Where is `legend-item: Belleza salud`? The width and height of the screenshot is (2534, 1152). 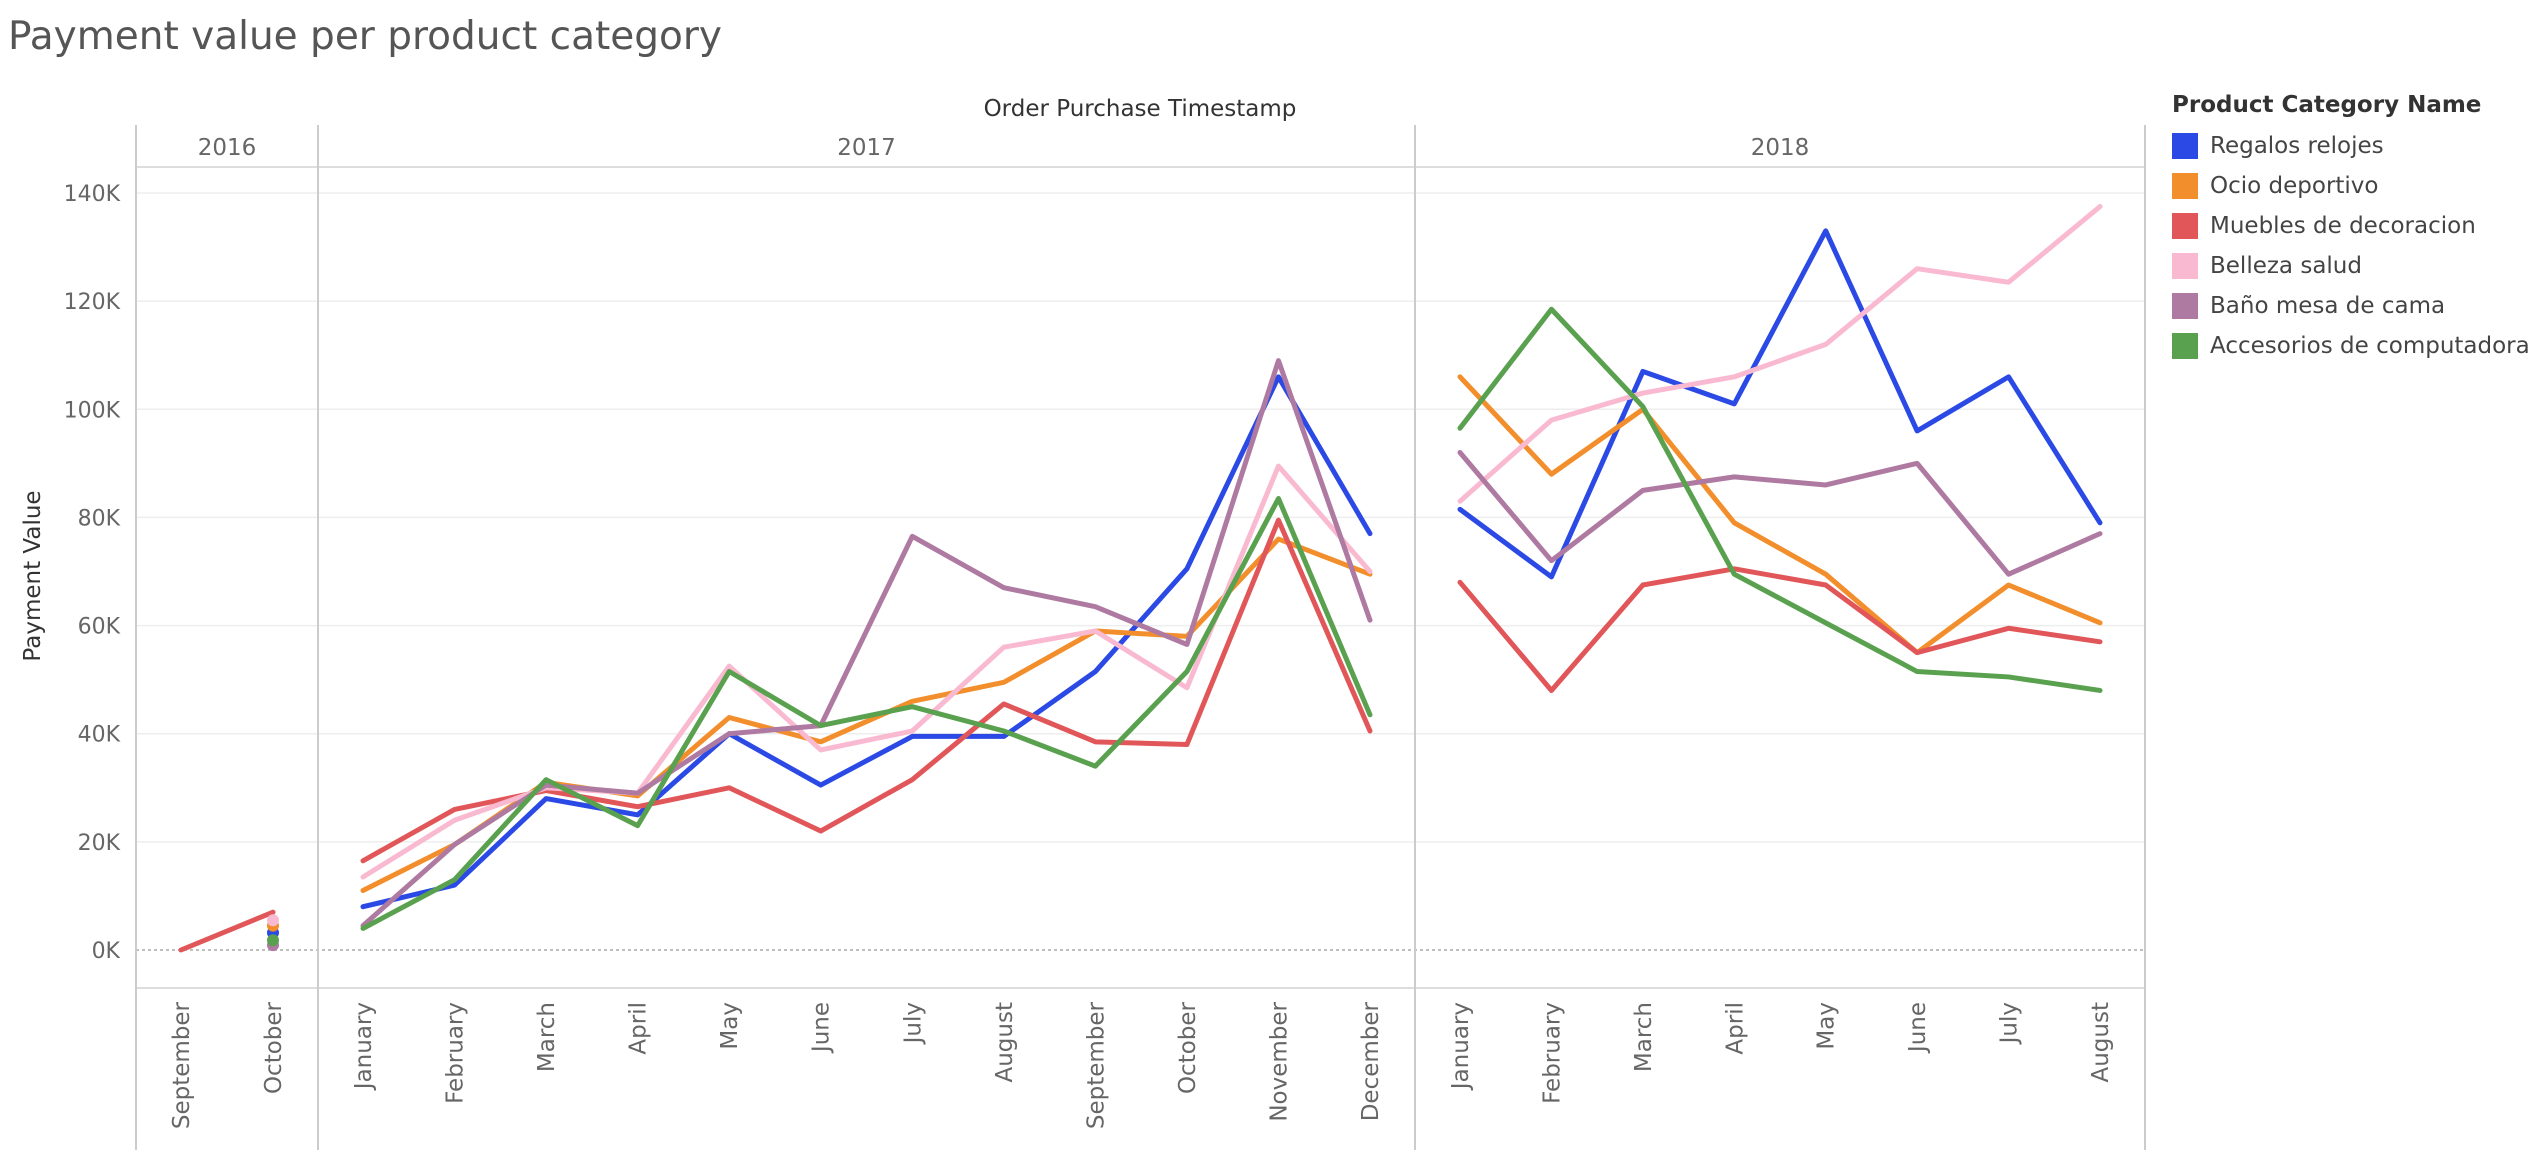 legend-item: Belleza salud is located at coordinates (2351, 266).